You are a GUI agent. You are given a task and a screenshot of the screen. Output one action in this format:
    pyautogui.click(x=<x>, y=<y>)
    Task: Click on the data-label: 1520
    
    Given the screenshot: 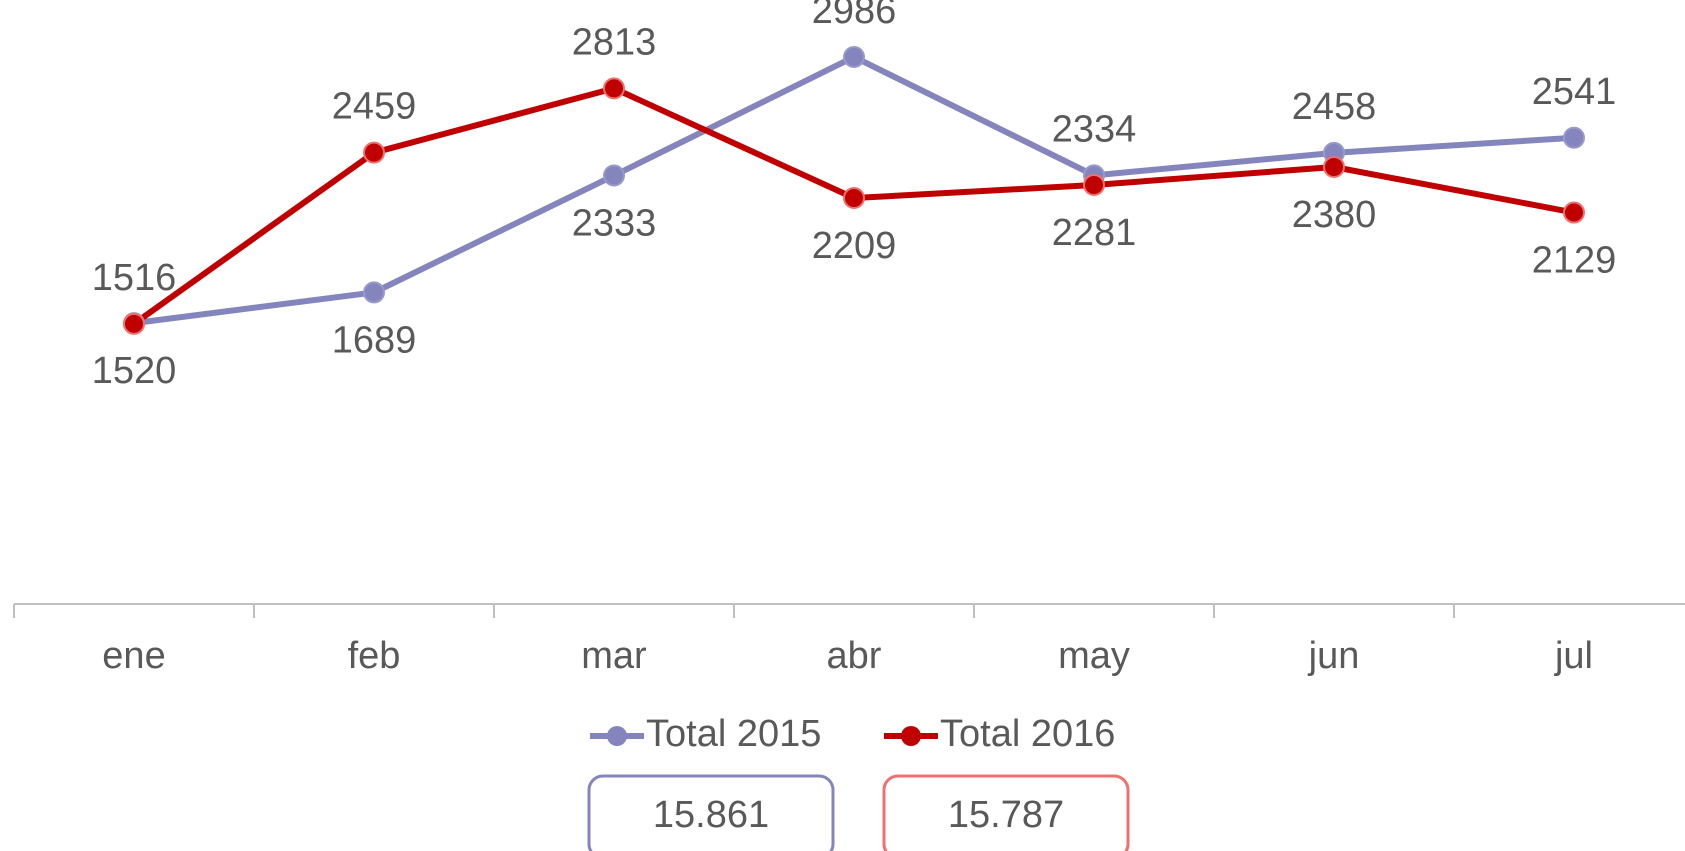 What is the action you would take?
    pyautogui.click(x=134, y=371)
    